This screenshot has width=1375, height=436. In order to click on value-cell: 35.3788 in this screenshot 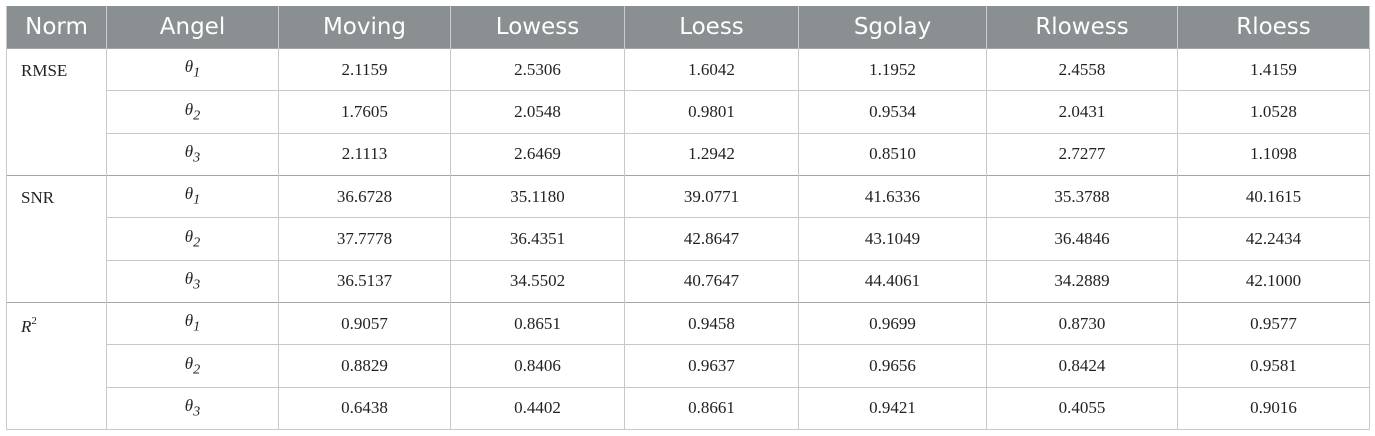, I will do `click(1082, 196)`.